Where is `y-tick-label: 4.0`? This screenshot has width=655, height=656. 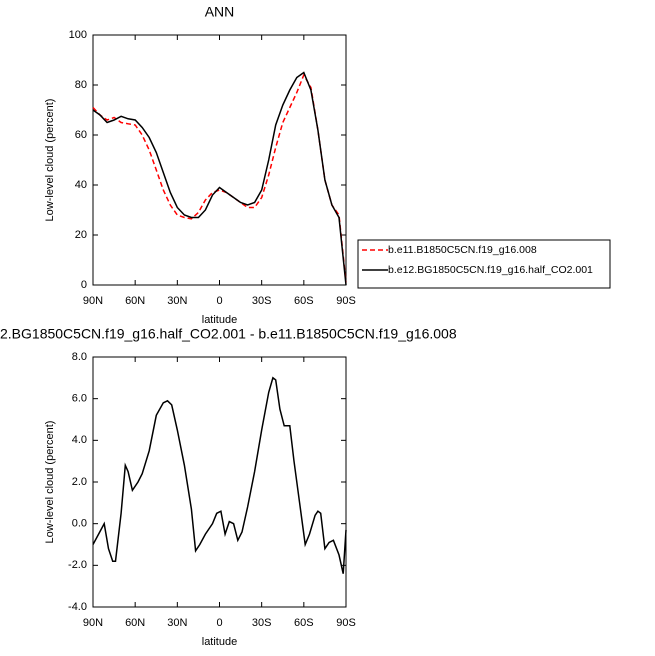 y-tick-label: 4.0 is located at coordinates (79, 440).